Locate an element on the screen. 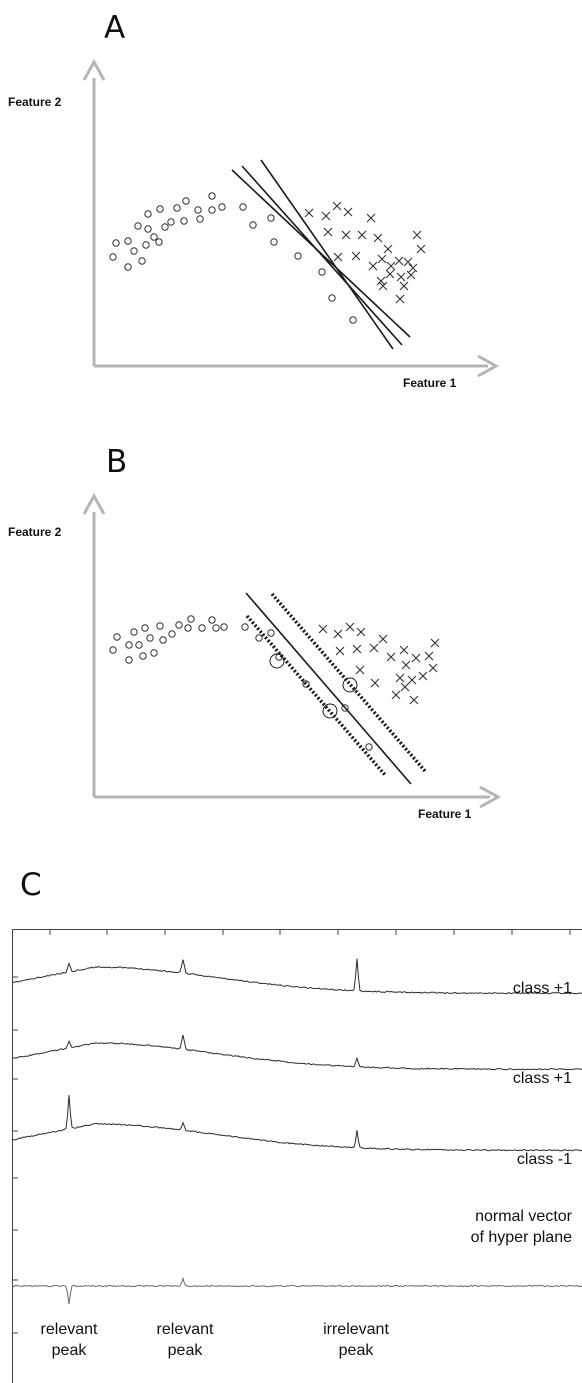 This screenshot has width=582, height=1383. panel-a-class-plus-points is located at coordinates (365, 252).